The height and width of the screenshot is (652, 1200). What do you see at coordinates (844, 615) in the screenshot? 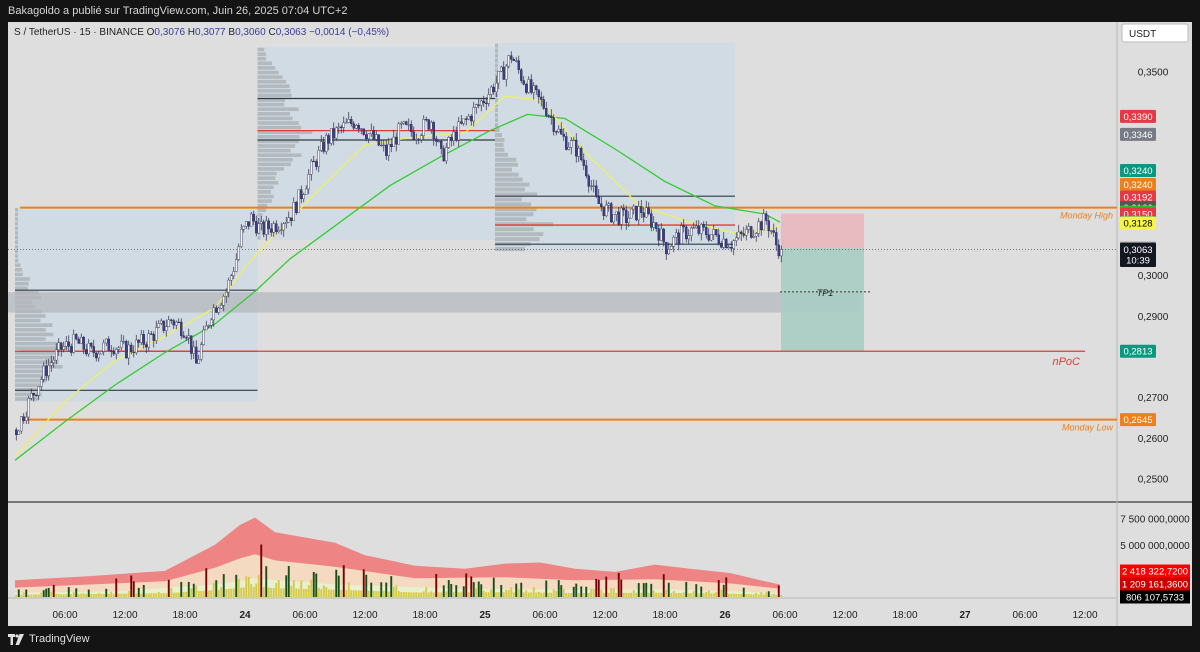
I see `x-tick-label: 12:00` at bounding box center [844, 615].